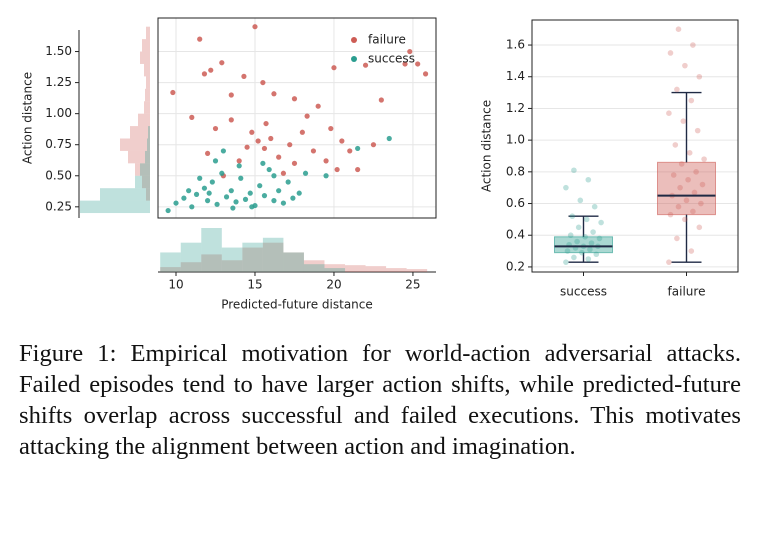 This screenshot has width=759, height=533. What do you see at coordinates (387, 40) in the screenshot?
I see `legend-label: failure` at bounding box center [387, 40].